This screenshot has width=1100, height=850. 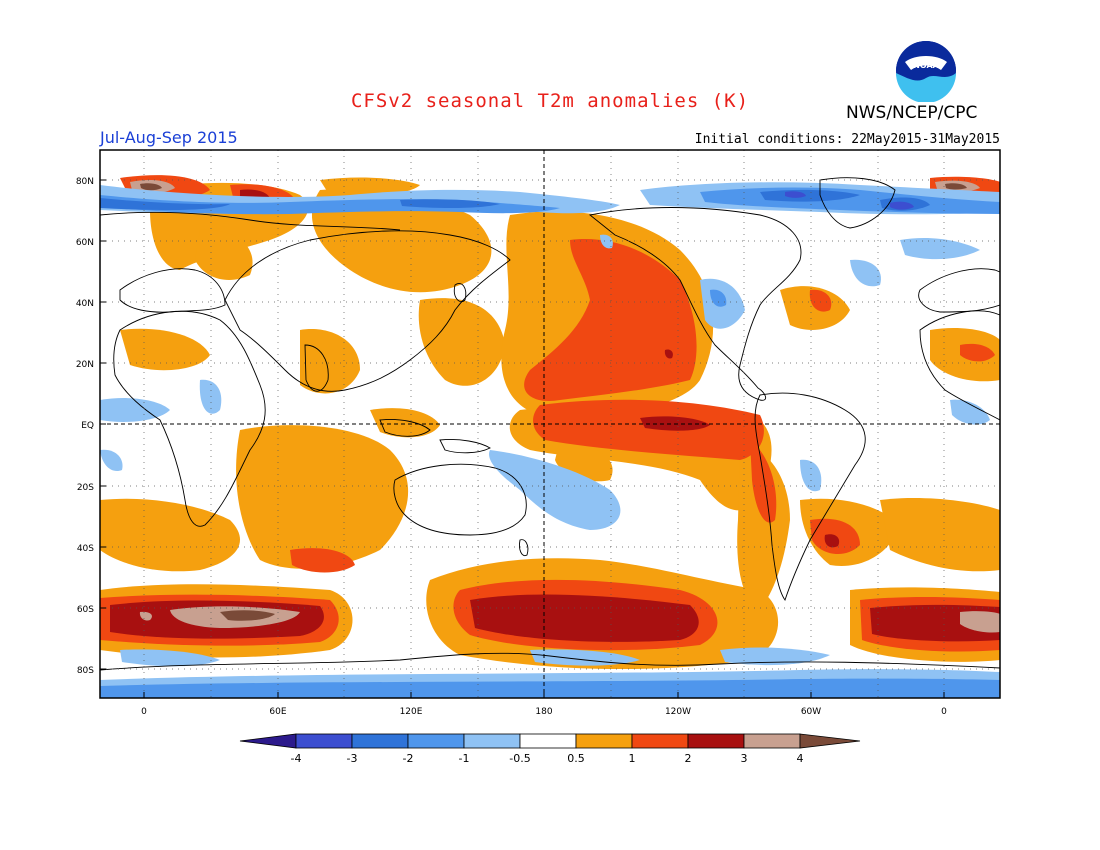 I want to click on lon-labels: 0 60E 120E 180 120W 60W 0, so click(x=544, y=712).